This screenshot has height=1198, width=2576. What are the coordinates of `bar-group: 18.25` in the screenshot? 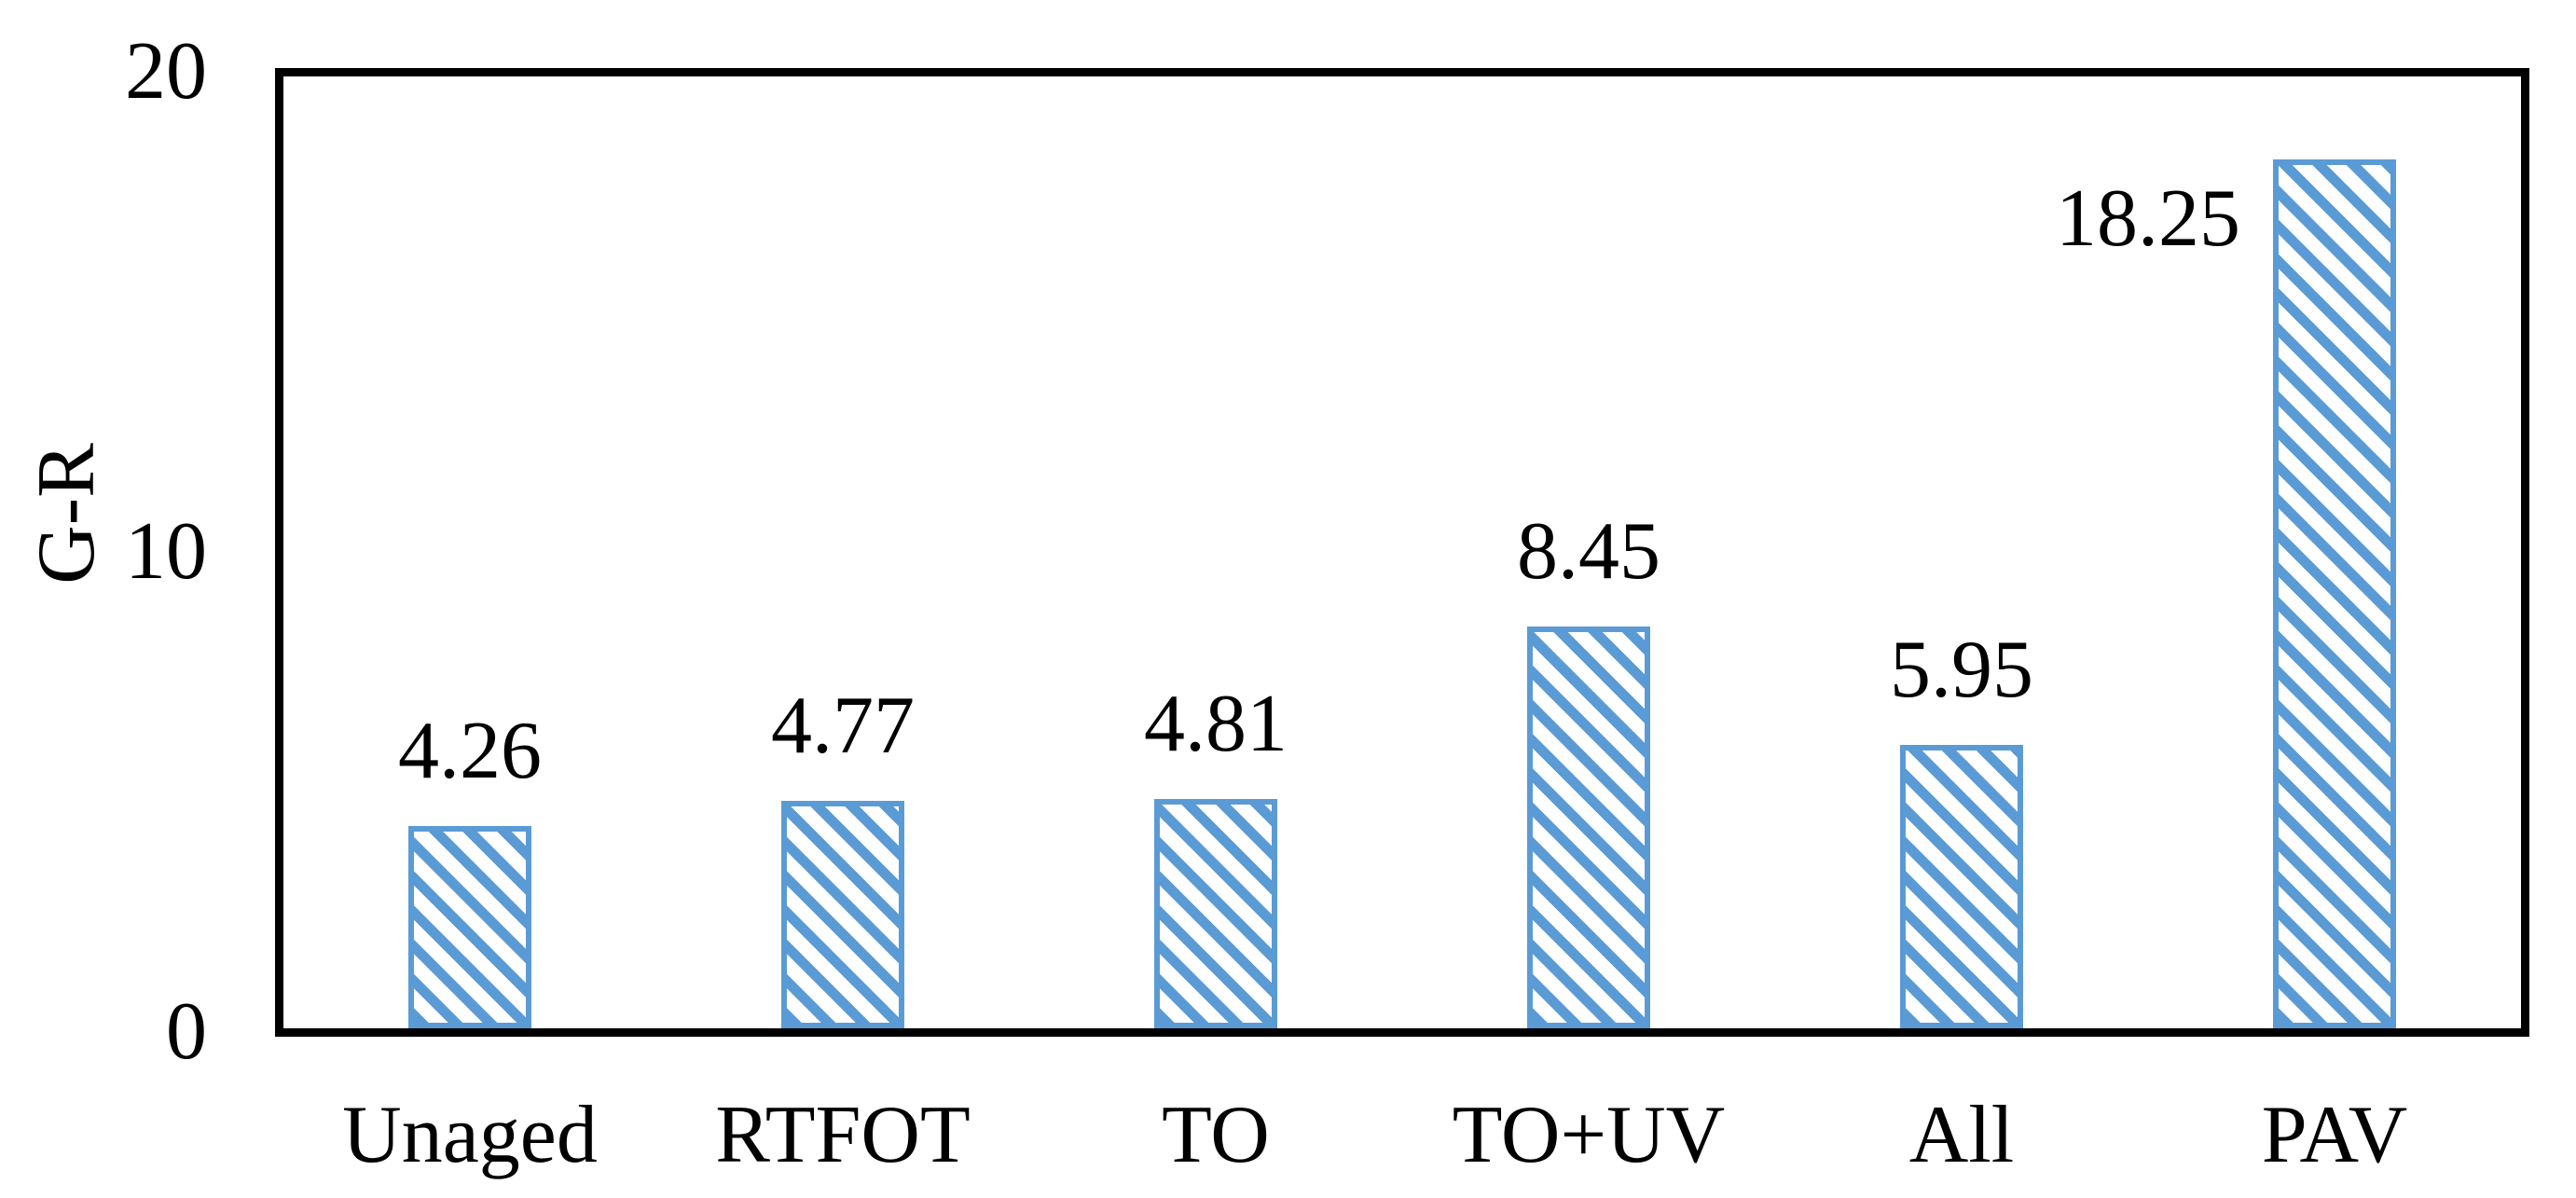 It's located at (2288, 552).